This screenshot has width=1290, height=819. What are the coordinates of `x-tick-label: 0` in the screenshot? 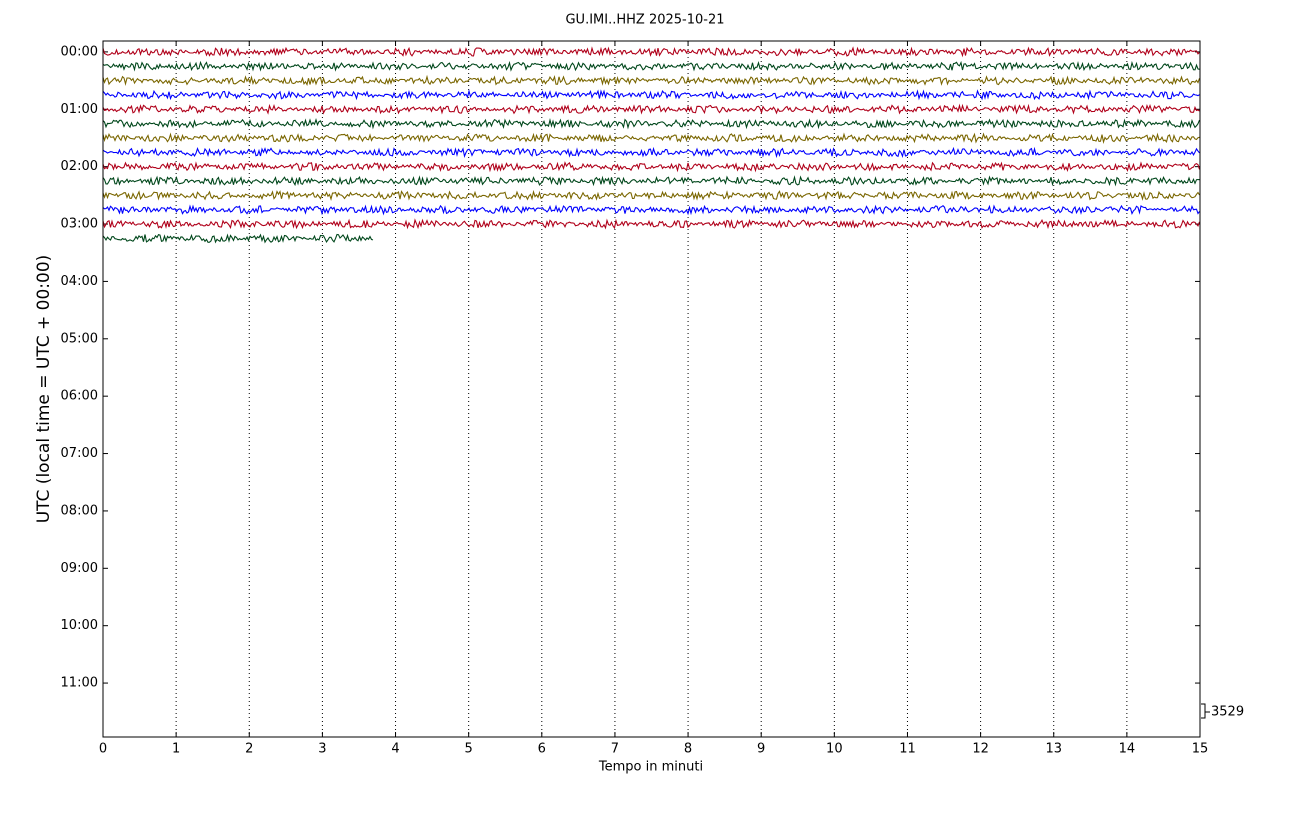 It's located at (103, 749).